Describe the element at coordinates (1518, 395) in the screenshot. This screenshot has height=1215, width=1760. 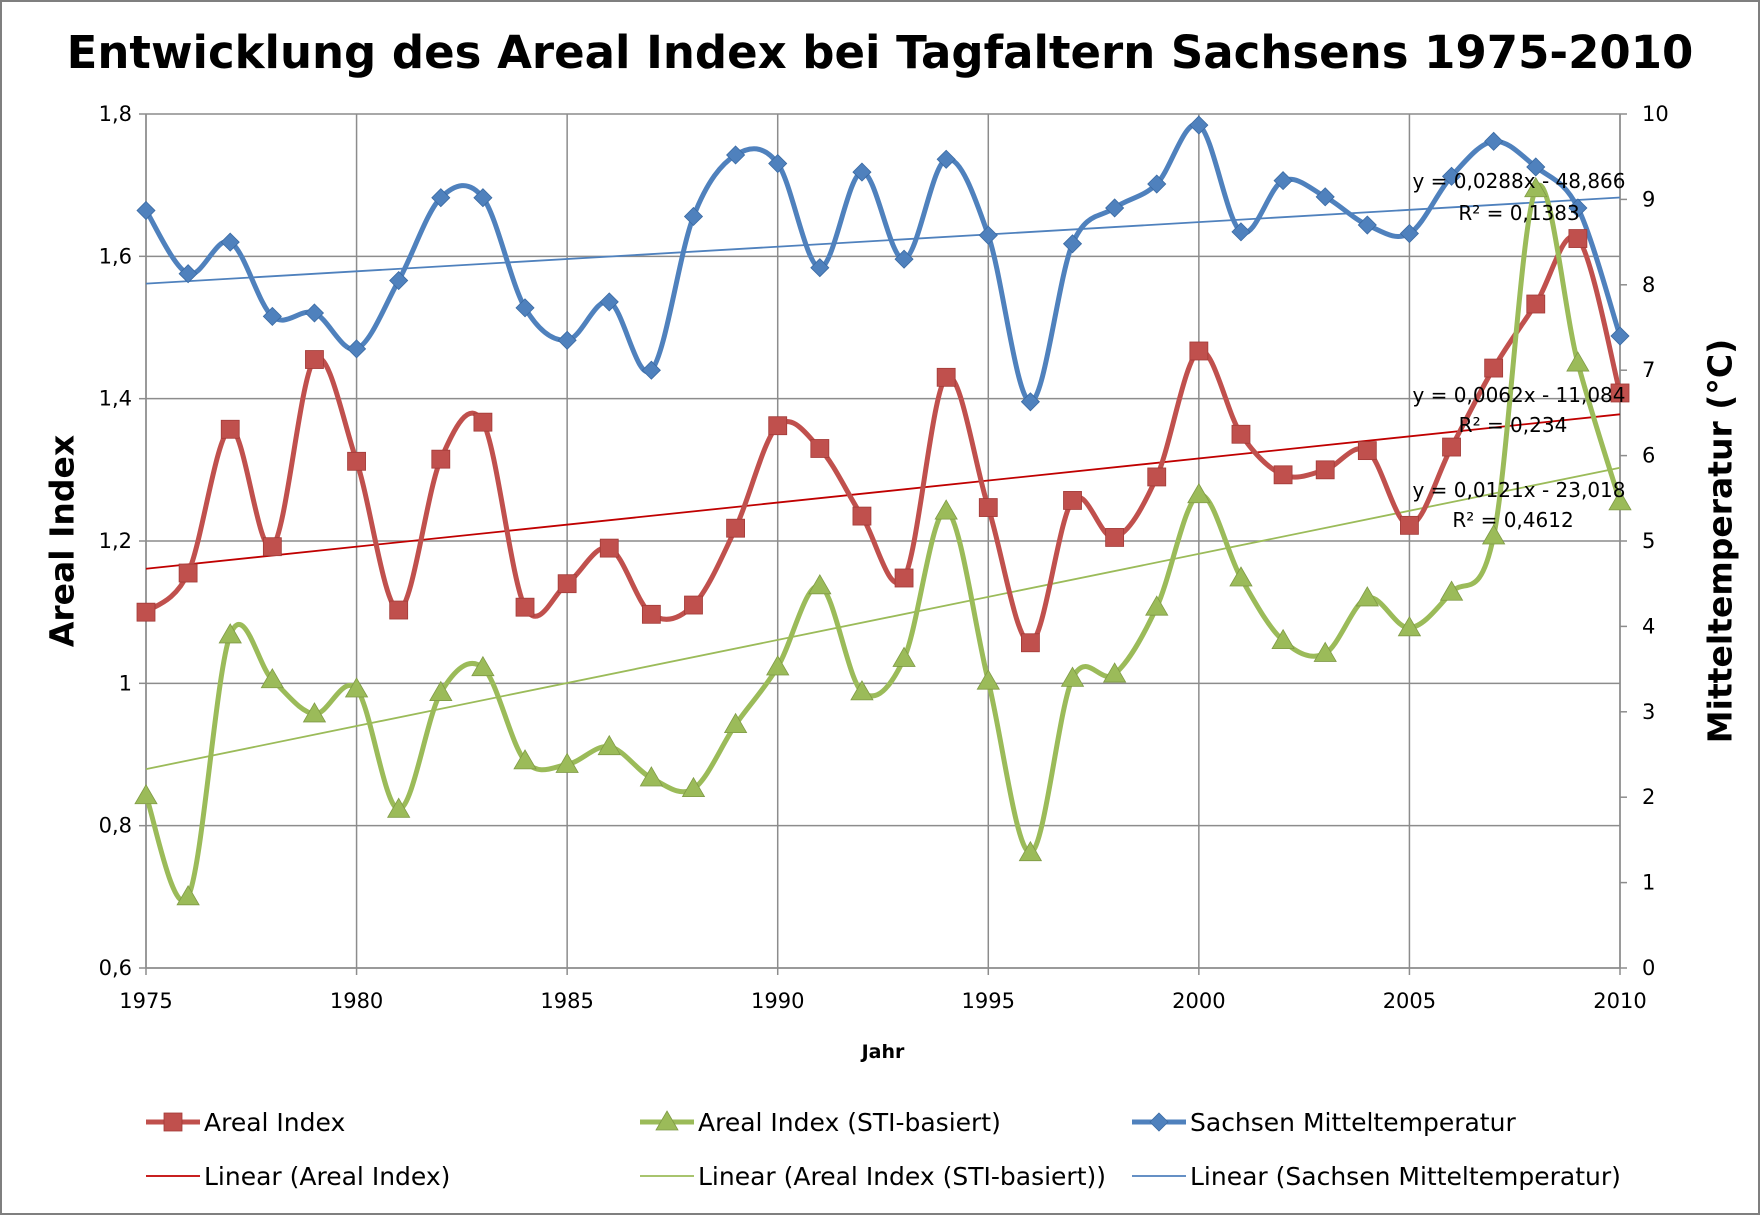
I see `trend-equation: y = 0,0062x - 11,084` at that location.